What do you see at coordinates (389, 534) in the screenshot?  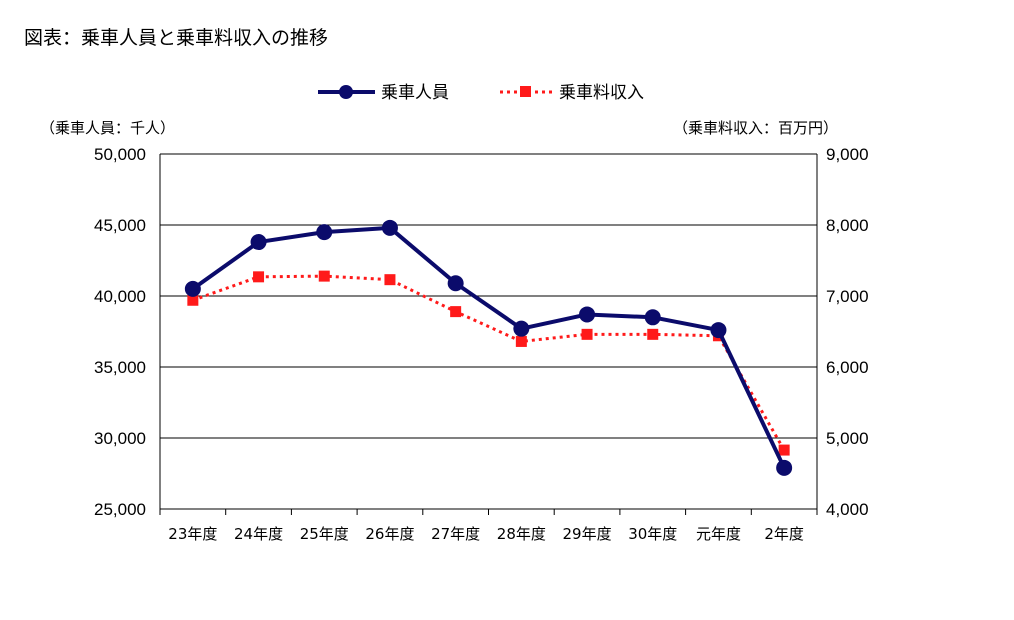 I see `x-tick-label: 26年度` at bounding box center [389, 534].